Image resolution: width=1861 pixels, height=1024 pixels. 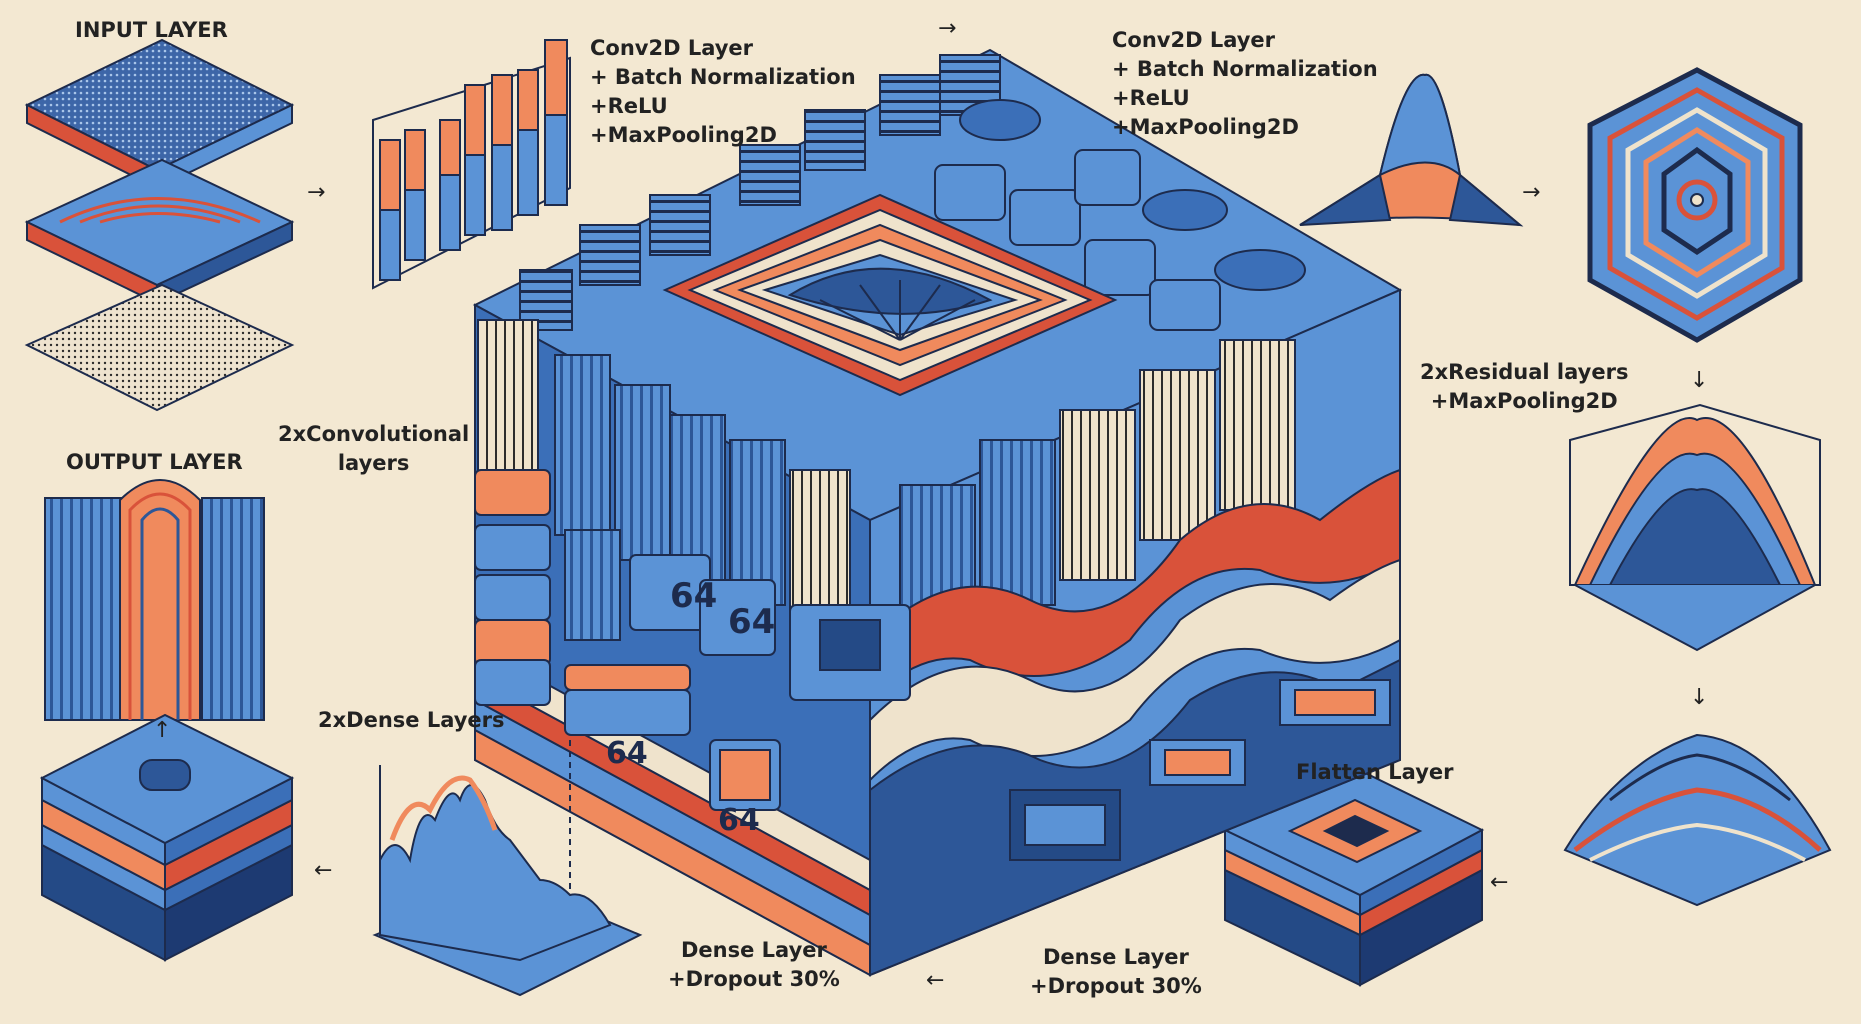 I want to click on conv-layers-line-2: layers, so click(x=373, y=463).